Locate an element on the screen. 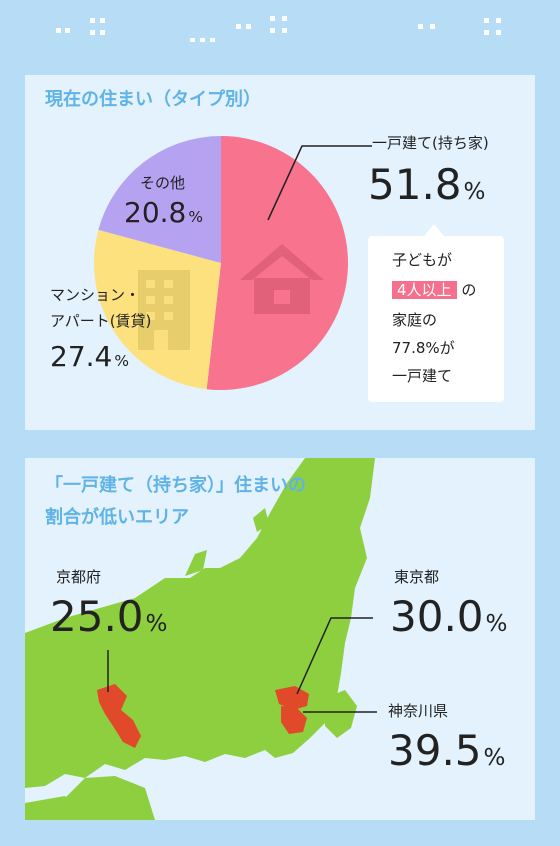  tokyo-label: 東京都 is located at coordinates (417, 577).